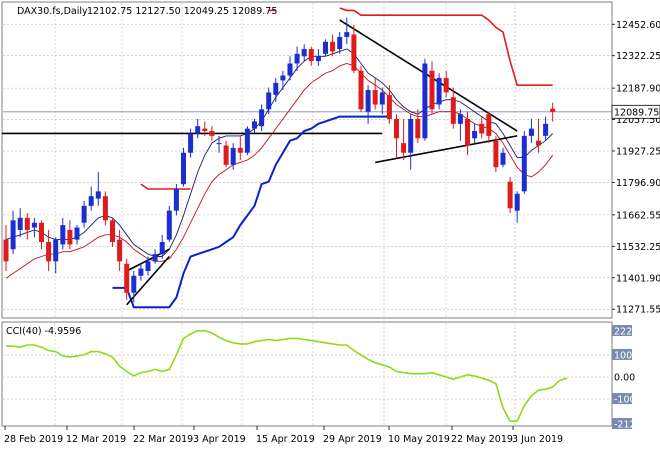  Describe the element at coordinates (352, 439) in the screenshot. I see `date-label-5: 29 Apr 2019` at that location.